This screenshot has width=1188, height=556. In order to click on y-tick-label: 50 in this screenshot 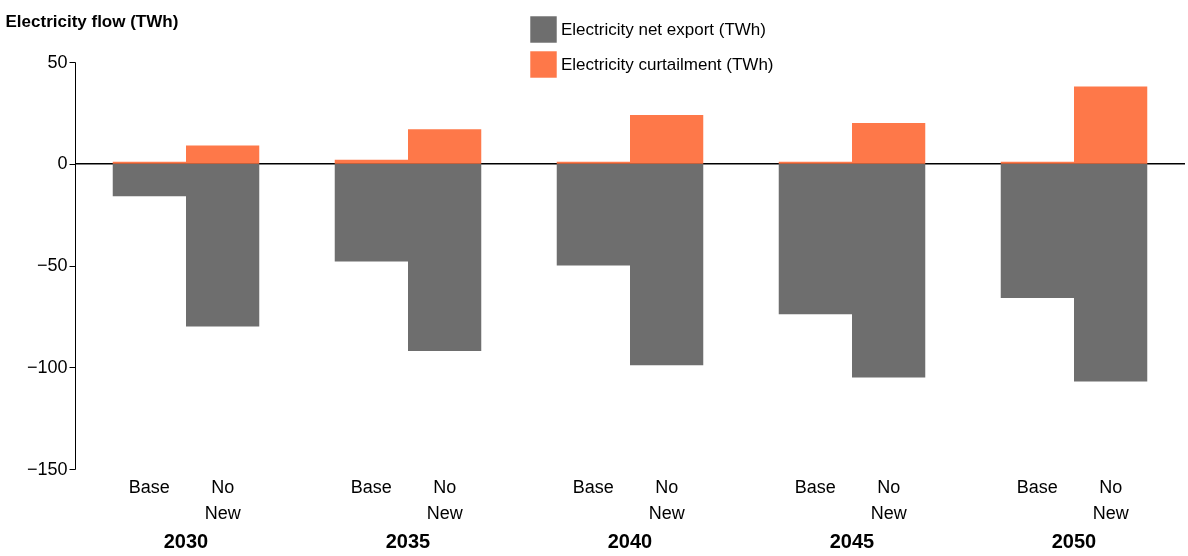, I will do `click(57, 61)`.